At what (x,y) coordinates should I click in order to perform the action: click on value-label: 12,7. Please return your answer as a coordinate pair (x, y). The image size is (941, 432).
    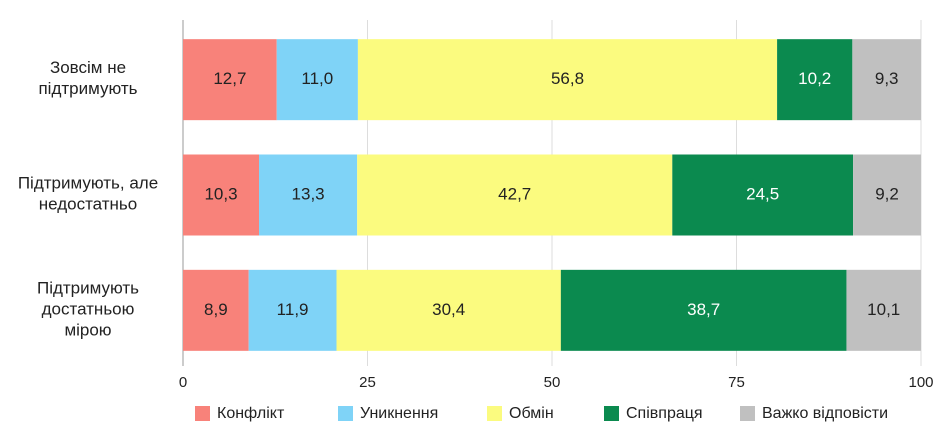
    Looking at the image, I should click on (229, 78).